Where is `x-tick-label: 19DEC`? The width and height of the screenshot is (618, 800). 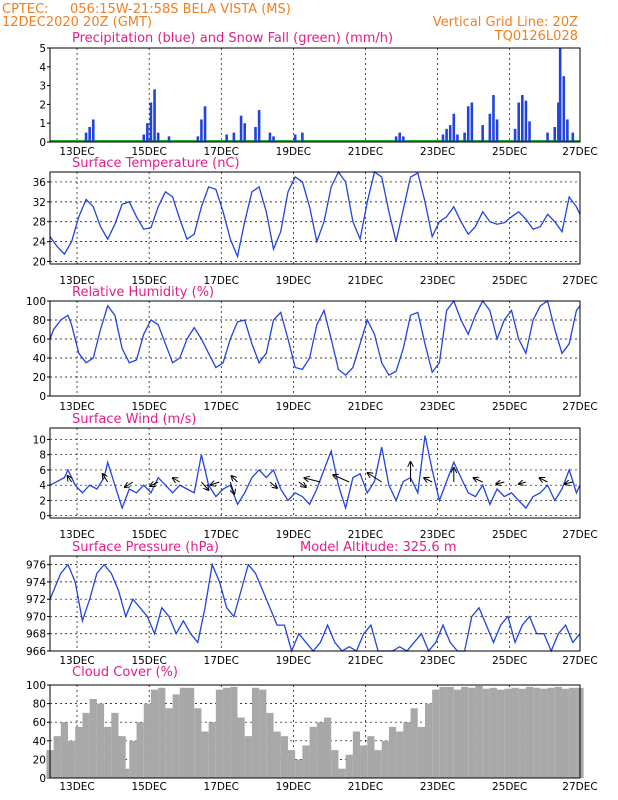
x-tick-label: 19DEC is located at coordinates (293, 787).